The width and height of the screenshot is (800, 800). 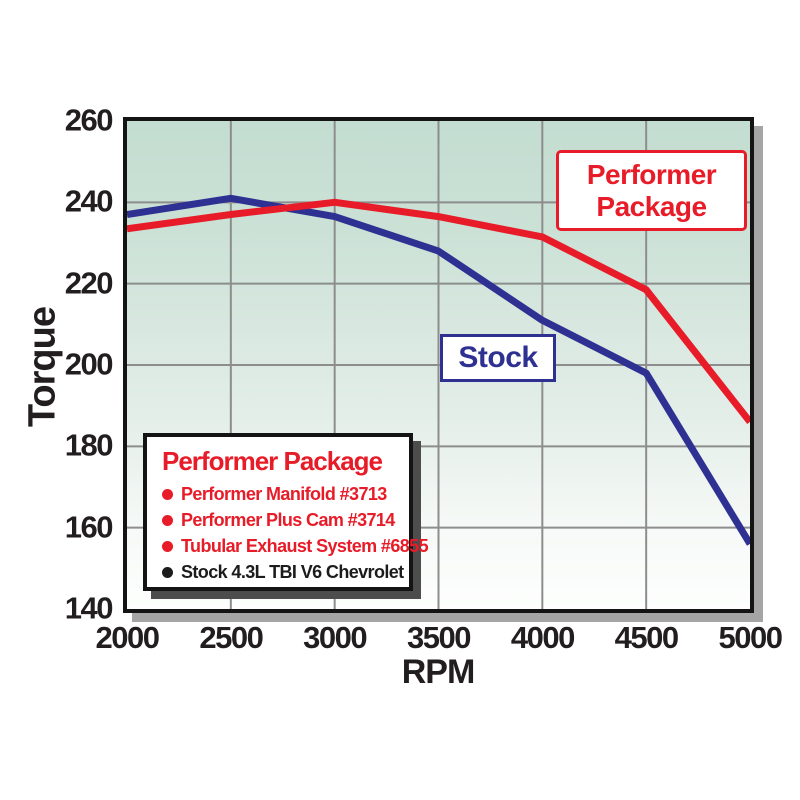 I want to click on x-tick-label: 4500, so click(x=646, y=637).